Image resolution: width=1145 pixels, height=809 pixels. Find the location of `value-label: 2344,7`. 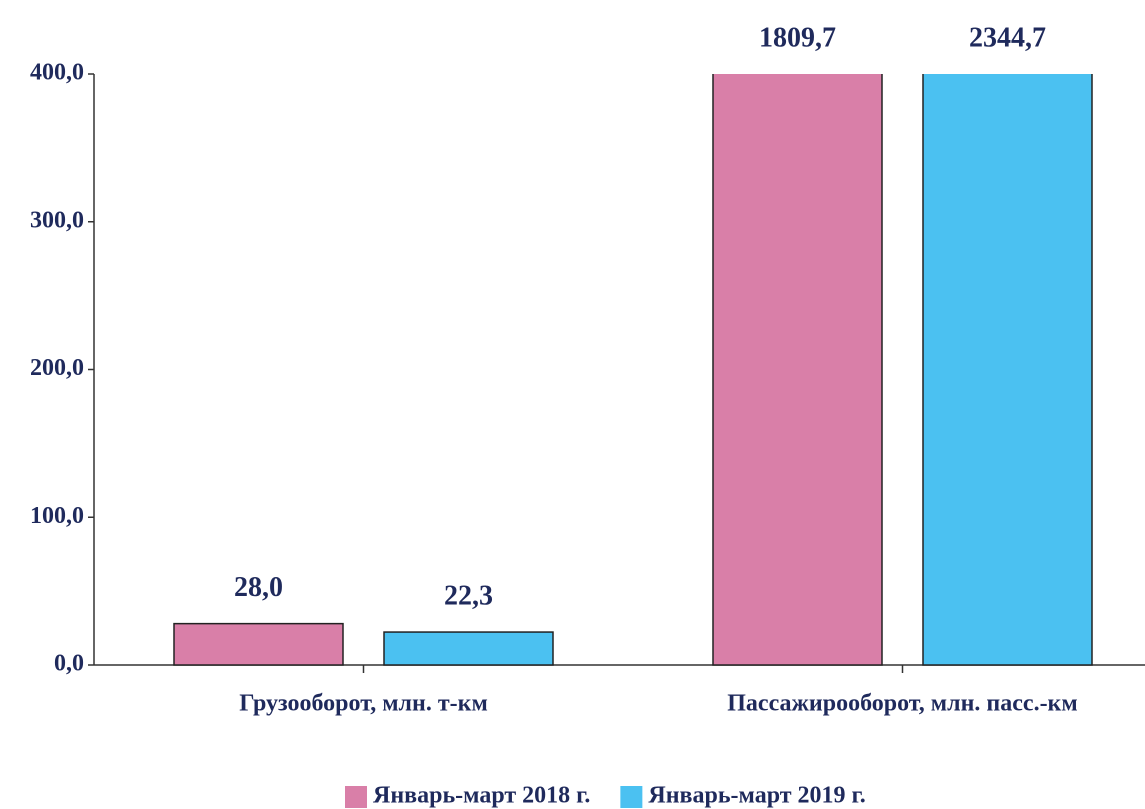

value-label: 2344,7 is located at coordinates (1007, 37).